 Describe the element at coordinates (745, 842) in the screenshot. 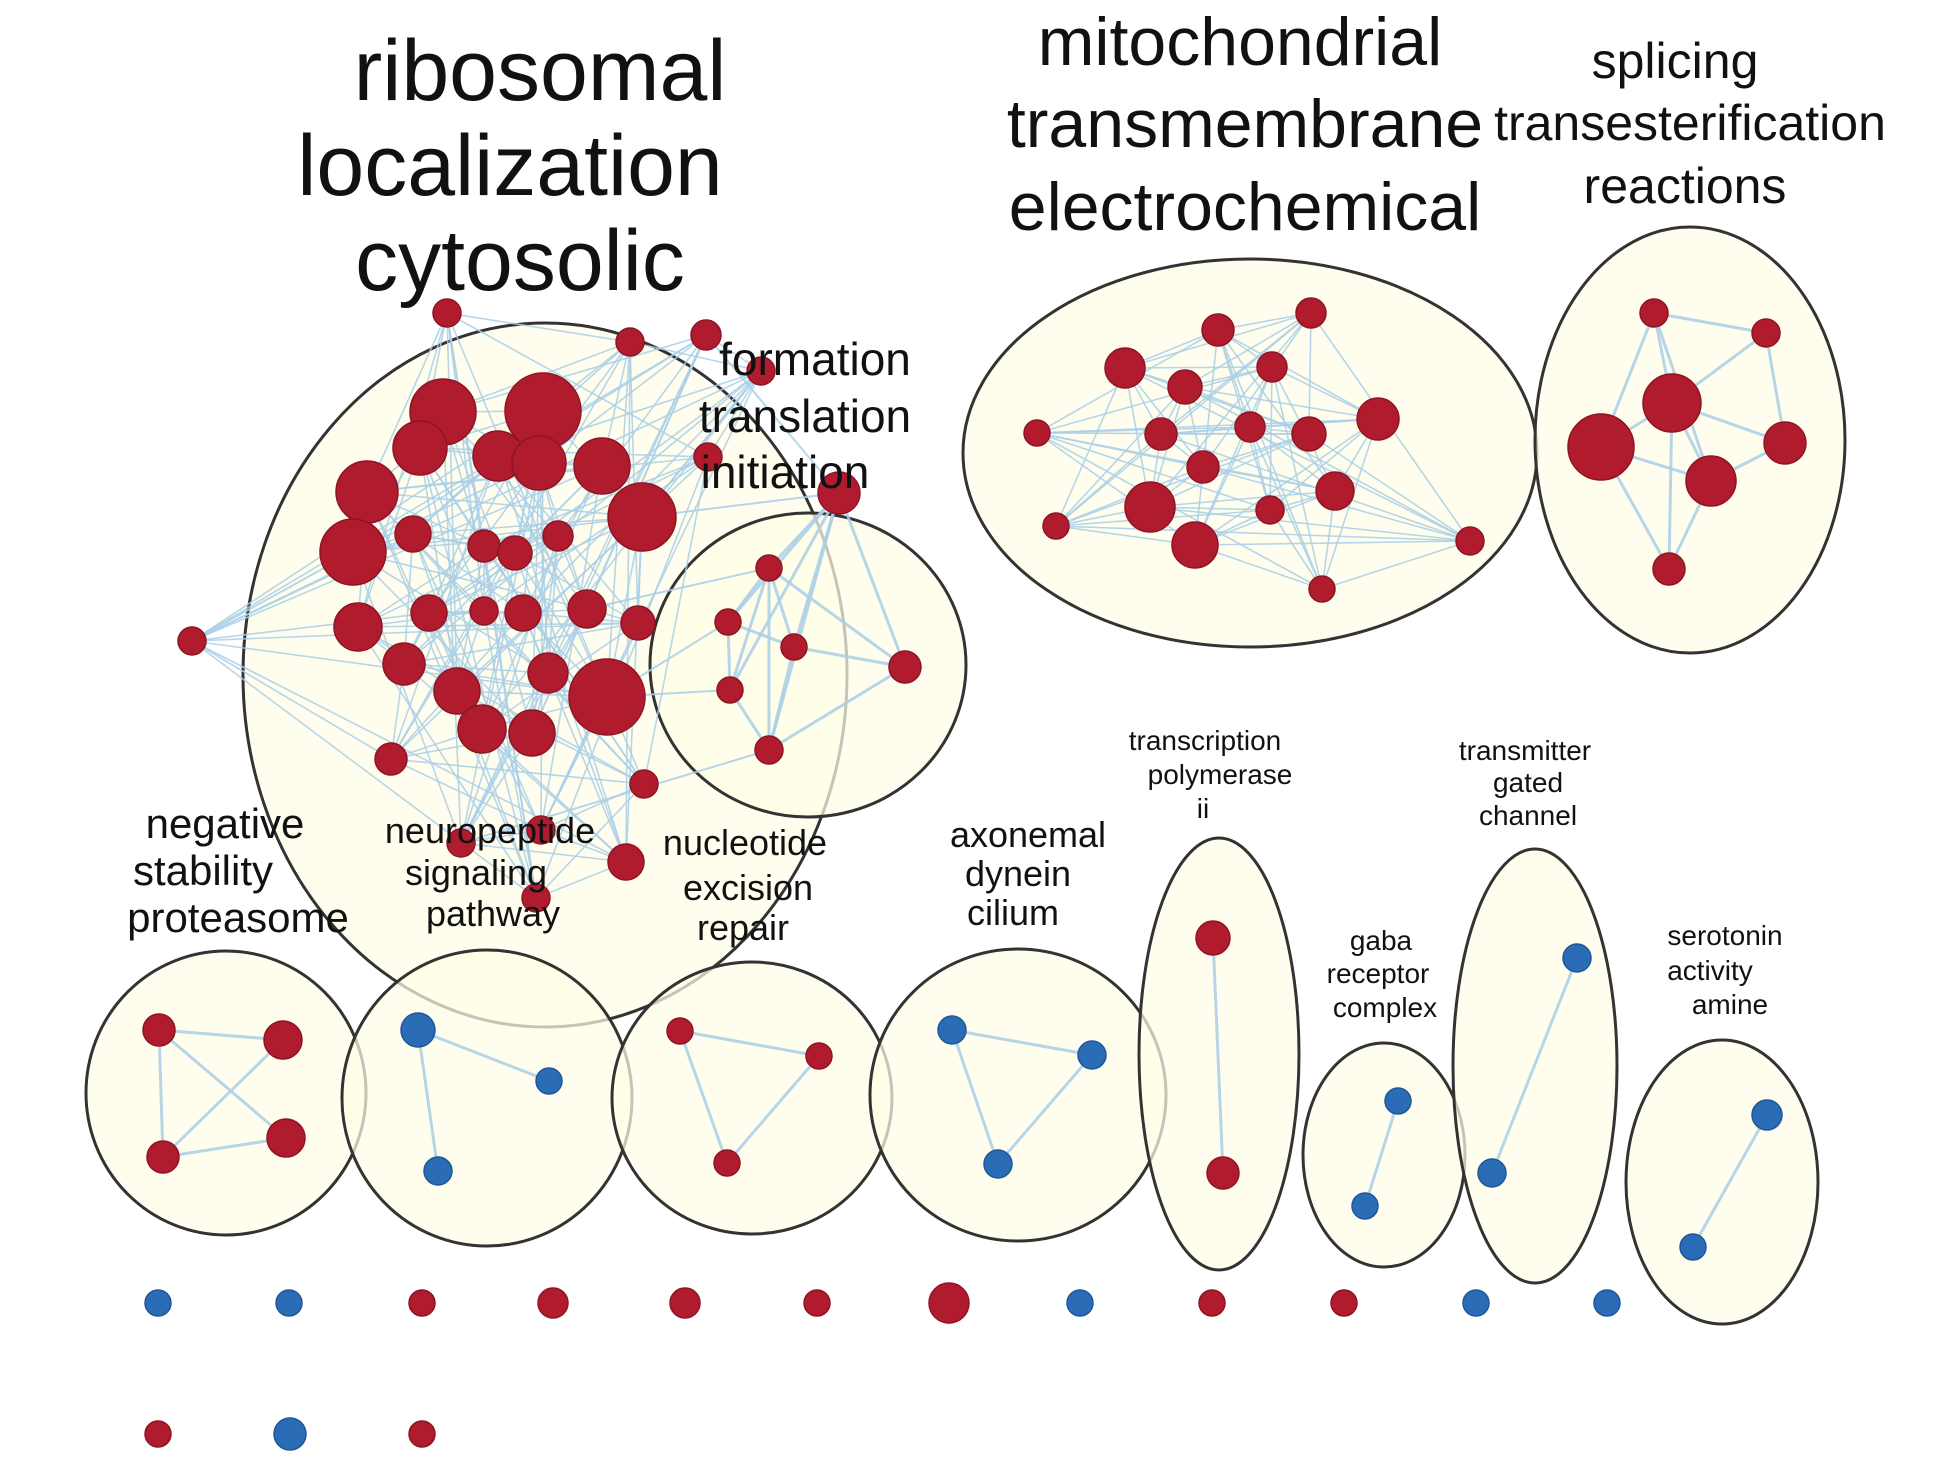

I see `cluster-label-nucleotide-line-1: nucleotide` at that location.